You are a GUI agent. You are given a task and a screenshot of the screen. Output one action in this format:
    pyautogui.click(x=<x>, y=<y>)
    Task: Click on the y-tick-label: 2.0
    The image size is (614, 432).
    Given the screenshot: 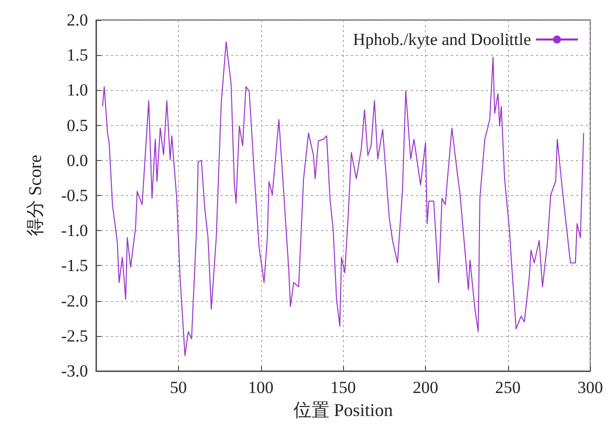 What is the action you would take?
    pyautogui.click(x=77, y=20)
    